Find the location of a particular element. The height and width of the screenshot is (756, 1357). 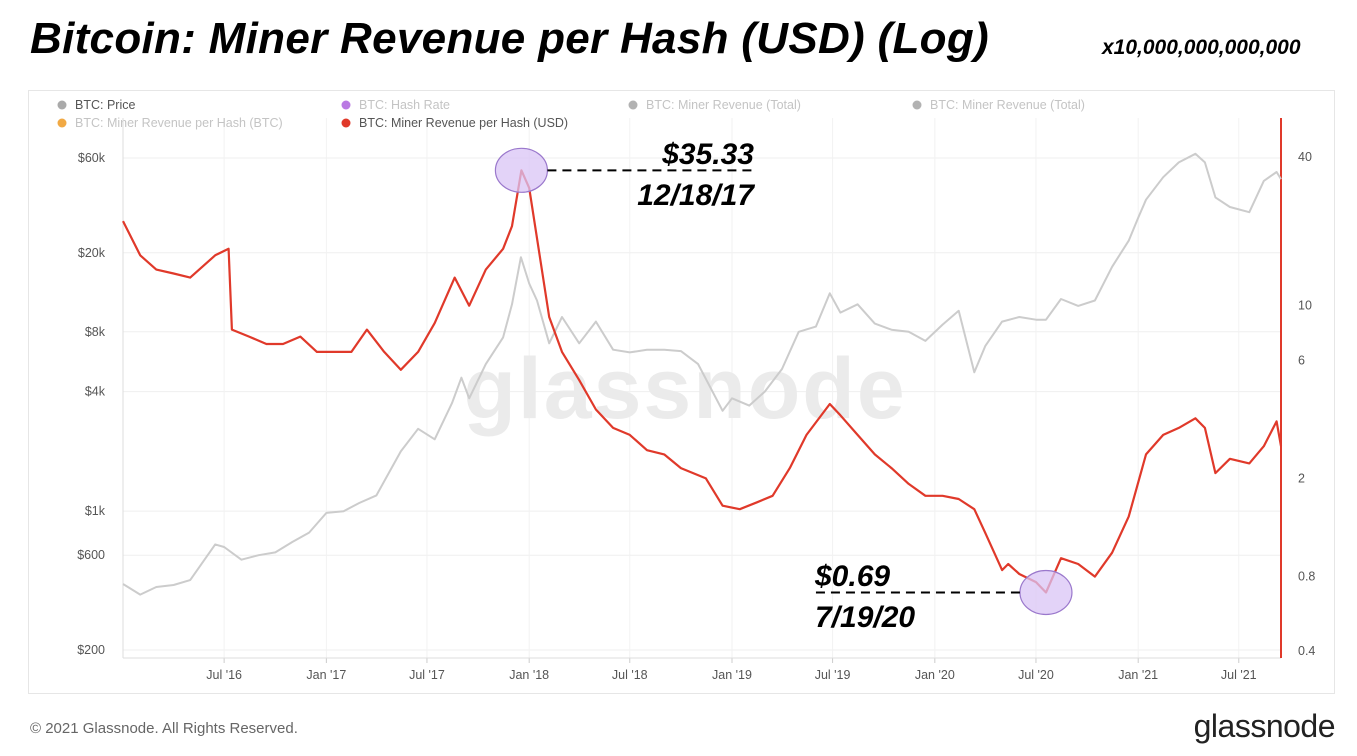

y-right-tick-label: 40 is located at coordinates (1305, 157).